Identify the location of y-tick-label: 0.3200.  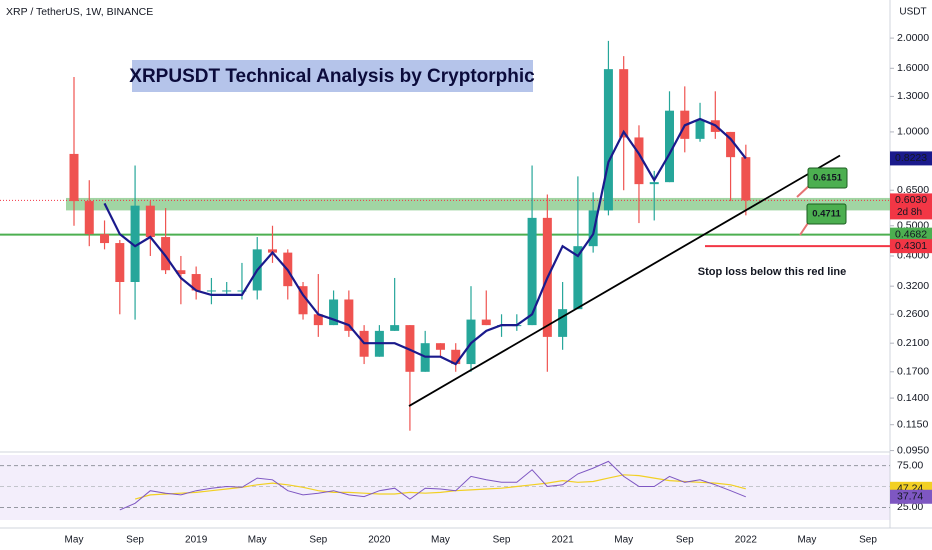
(913, 286).